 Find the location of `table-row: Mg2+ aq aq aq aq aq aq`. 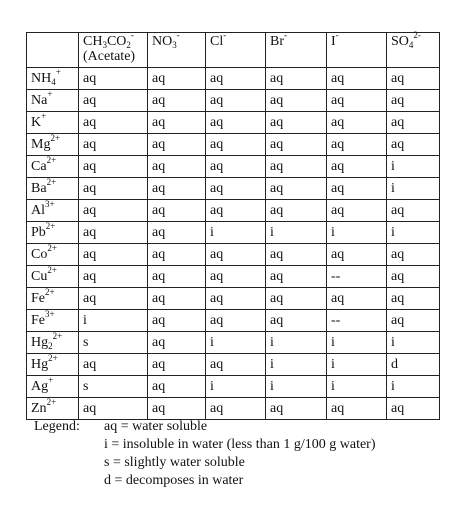

table-row: Mg2+ aq aq aq aq aq aq is located at coordinates (233, 144).